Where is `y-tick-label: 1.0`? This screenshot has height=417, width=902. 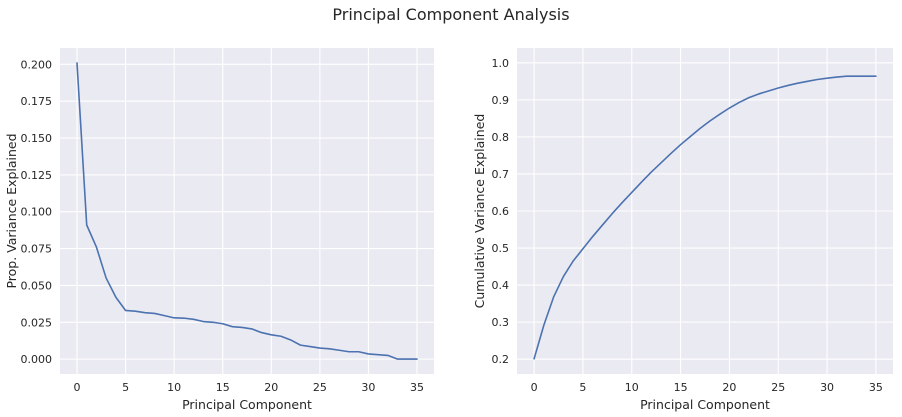
y-tick-label: 1.0 is located at coordinates (501, 63).